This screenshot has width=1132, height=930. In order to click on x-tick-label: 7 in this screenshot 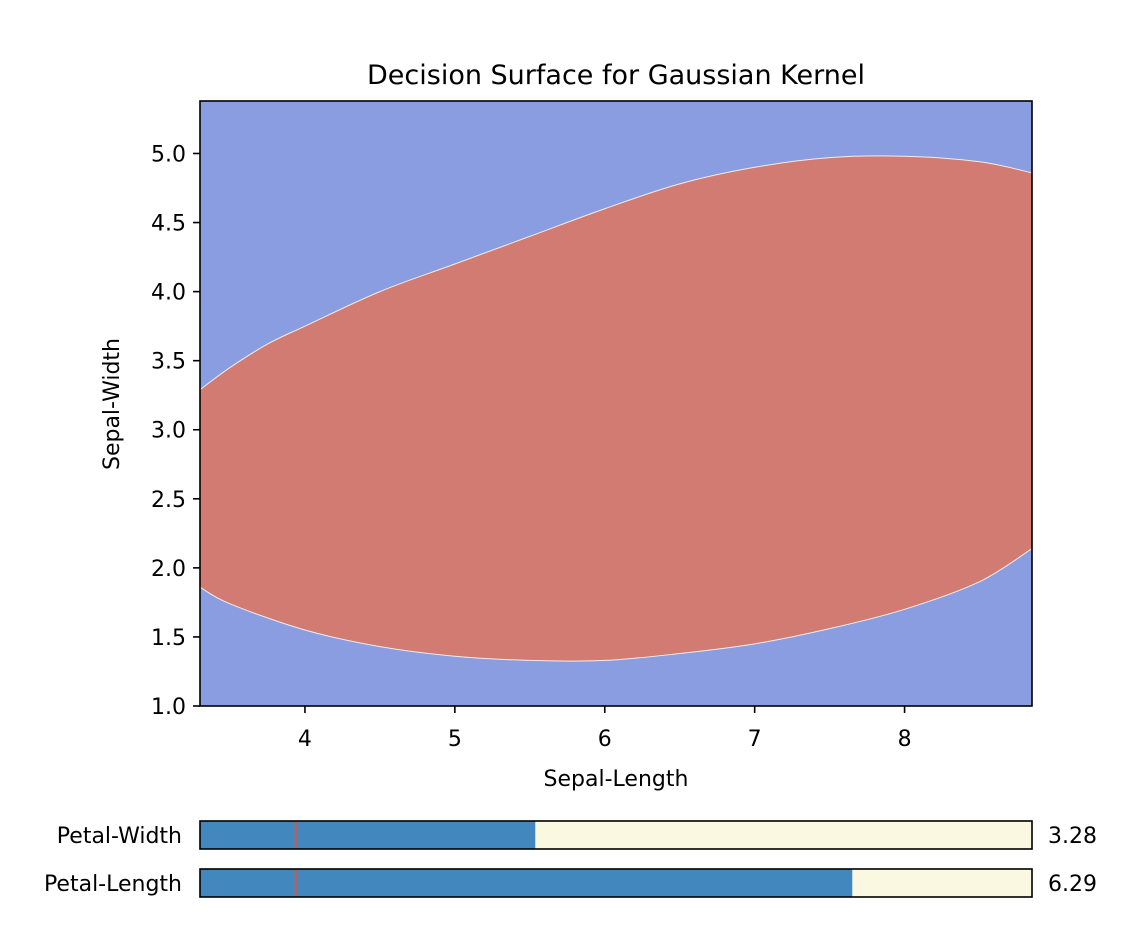, I will do `click(755, 739)`.